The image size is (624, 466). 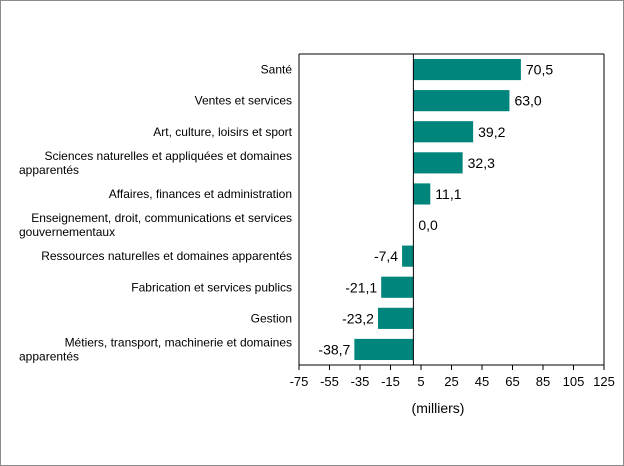 What do you see at coordinates (386, 256) in the screenshot?
I see `value-label-6: -7,4` at bounding box center [386, 256].